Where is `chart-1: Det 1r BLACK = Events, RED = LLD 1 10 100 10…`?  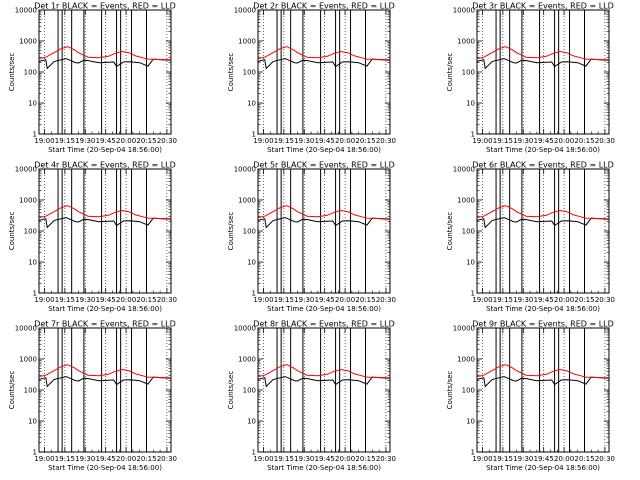
chart-1: Det 1r BLACK = Events, RED = LLD 1 10 100 10… is located at coordinates (92, 78).